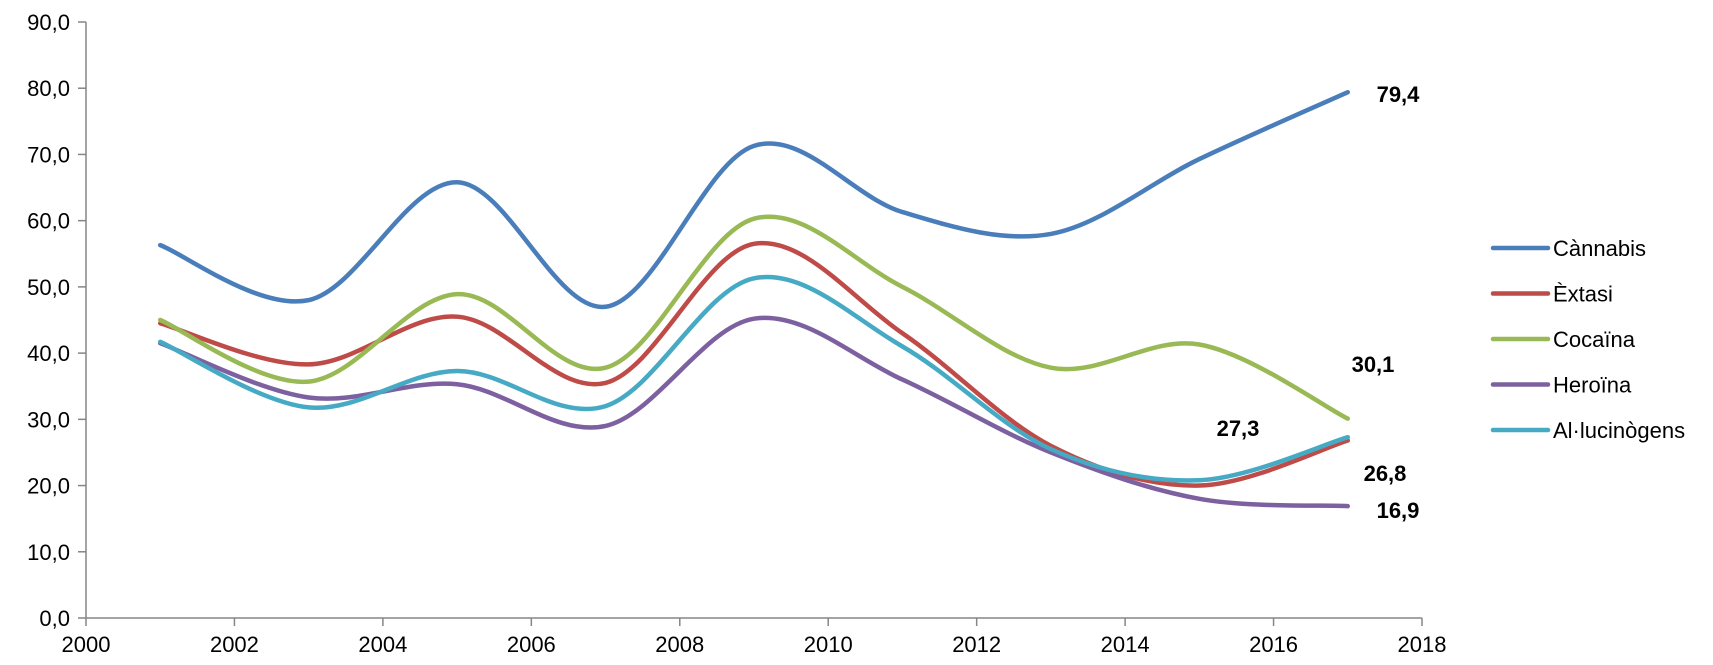 This screenshot has height=665, width=1713. I want to click on data-label-allucinogens: 27,3, so click(1238, 428).